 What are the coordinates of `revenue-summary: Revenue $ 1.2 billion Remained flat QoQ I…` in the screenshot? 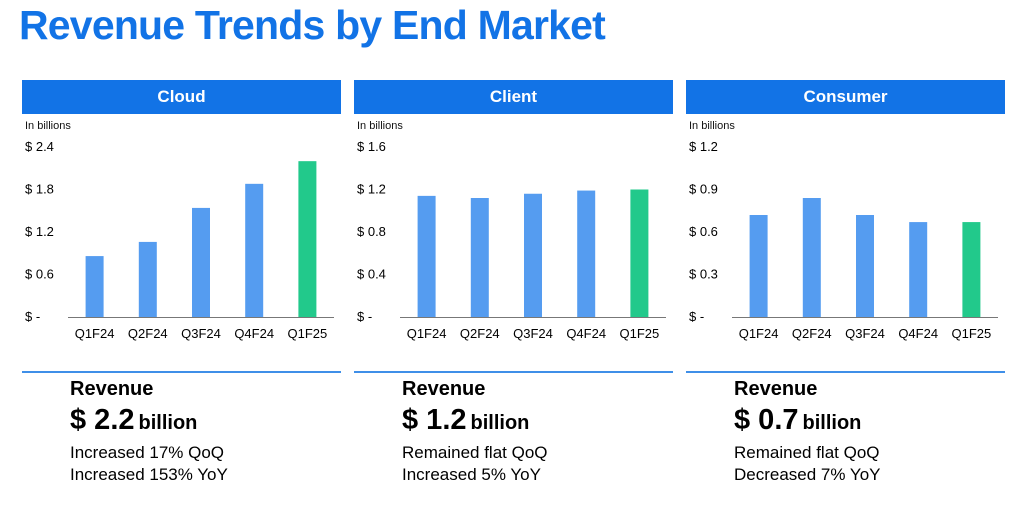 It's located at (475, 431).